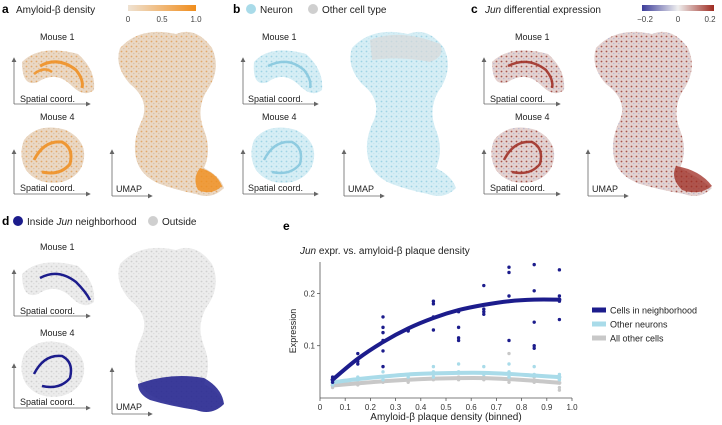  What do you see at coordinates (47, 188) in the screenshot?
I see `panel-a-mouse4-spatial-label: Spatial coord.` at bounding box center [47, 188].